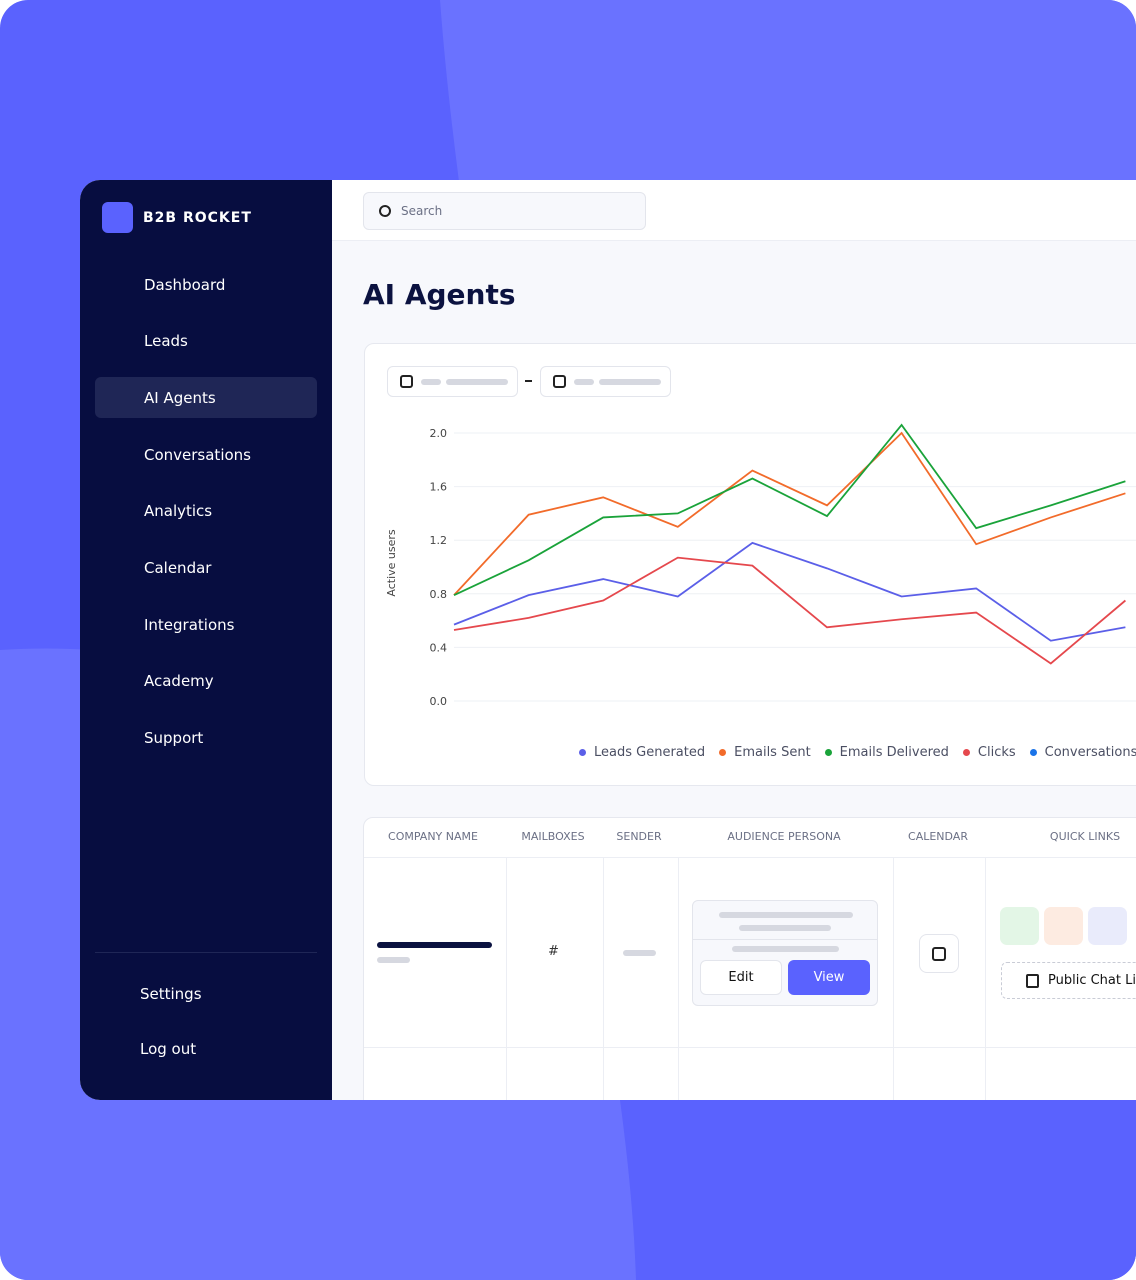 The height and width of the screenshot is (1280, 1136). Describe the element at coordinates (734, 1190) in the screenshot. I see `clip` at that location.